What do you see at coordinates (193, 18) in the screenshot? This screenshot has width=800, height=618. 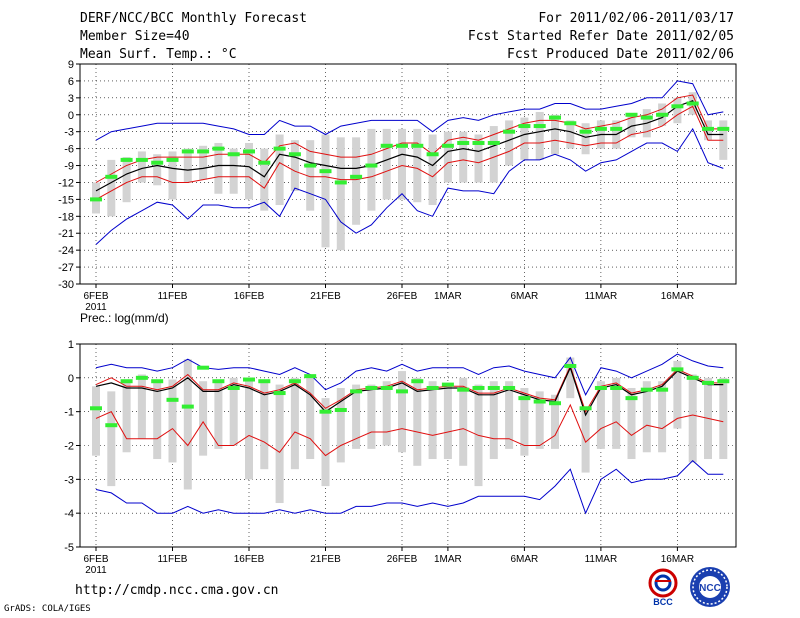 I see `chart-title: DERF/NCC/BCC Monthly Forecast` at bounding box center [193, 18].